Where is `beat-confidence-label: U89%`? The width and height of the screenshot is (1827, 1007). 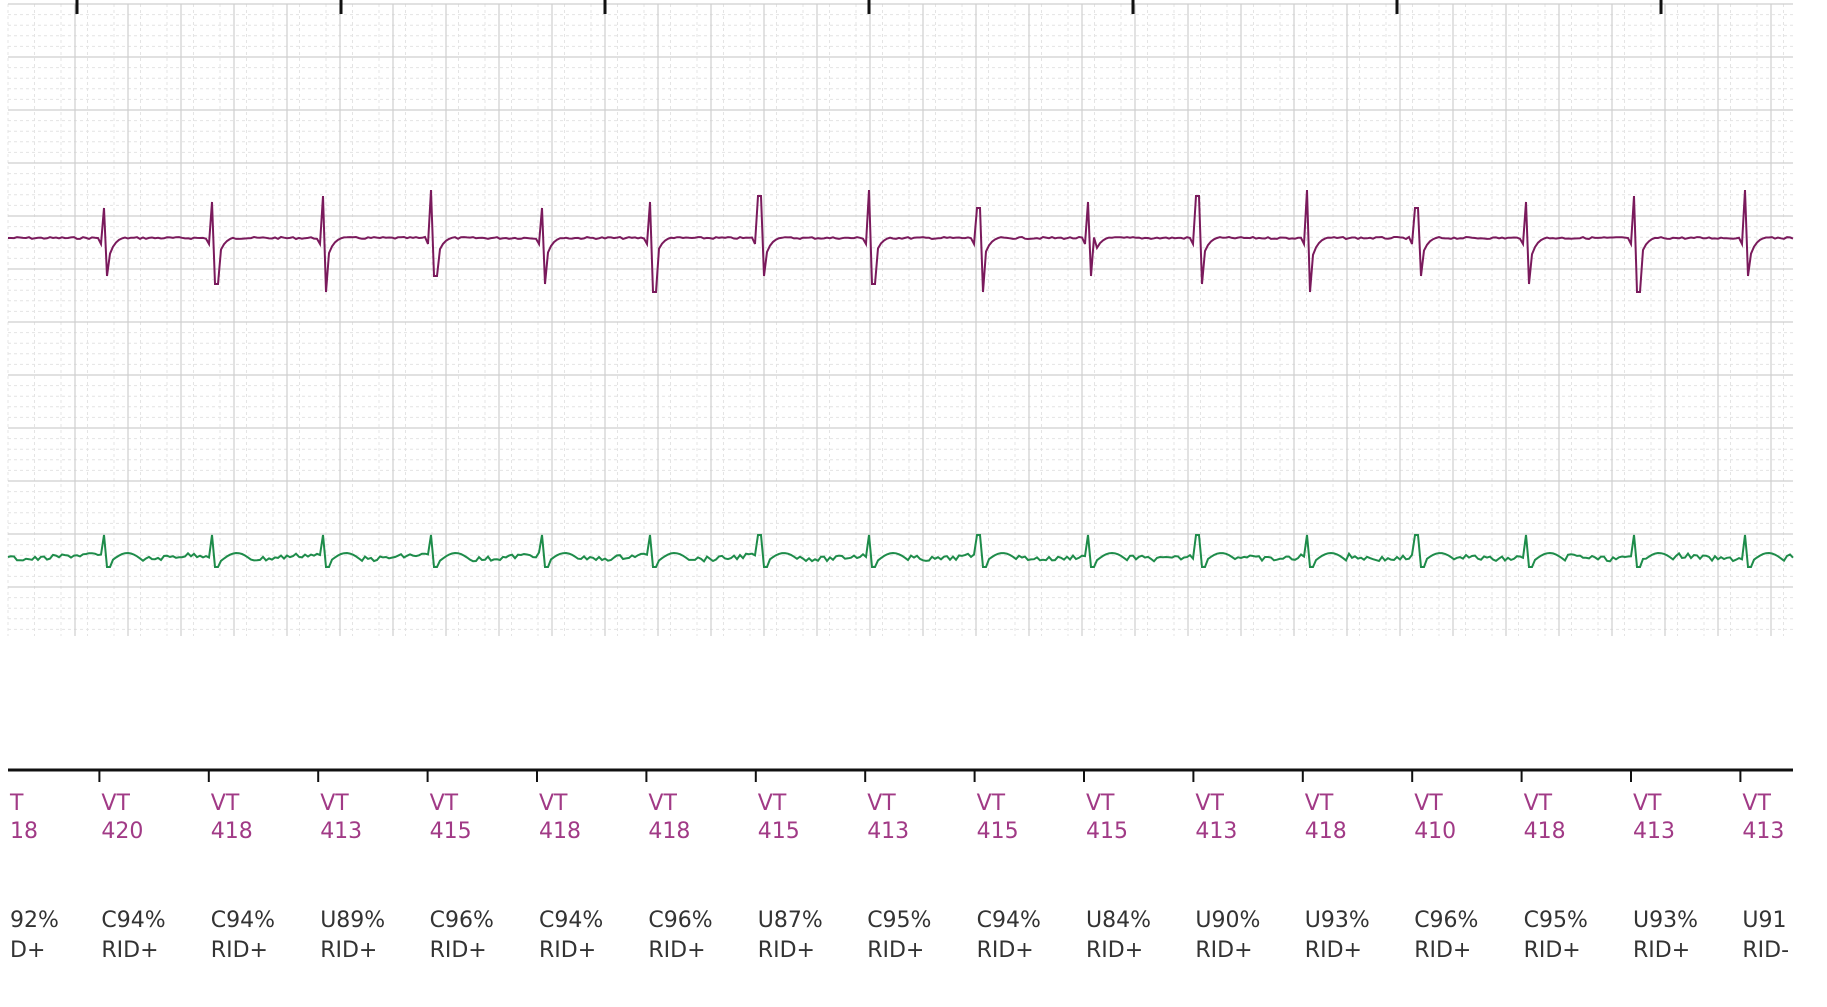
beat-confidence-label: U89% is located at coordinates (352, 920).